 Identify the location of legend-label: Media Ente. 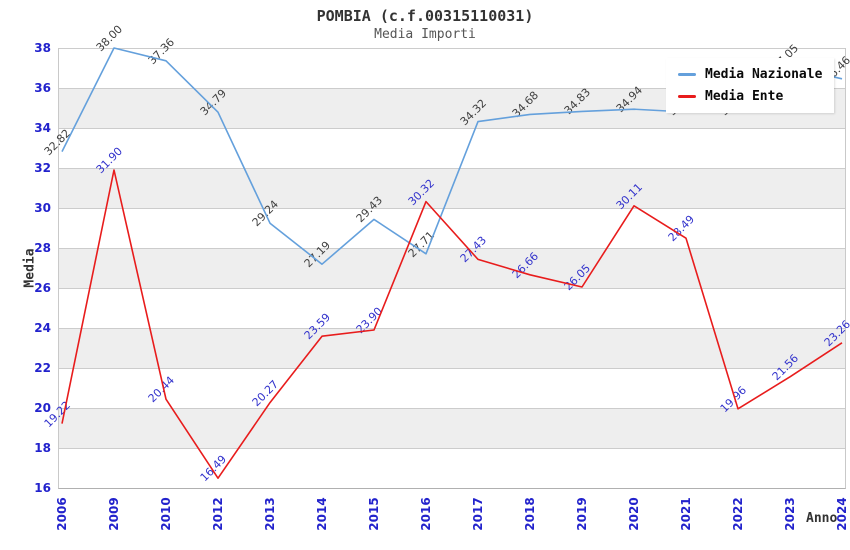
(744, 96).